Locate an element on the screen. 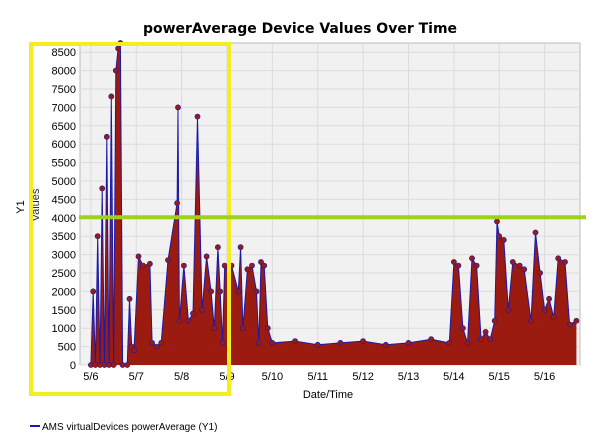 This screenshot has height=446, width=601. y-tick-label: 1000 is located at coordinates (64, 329).